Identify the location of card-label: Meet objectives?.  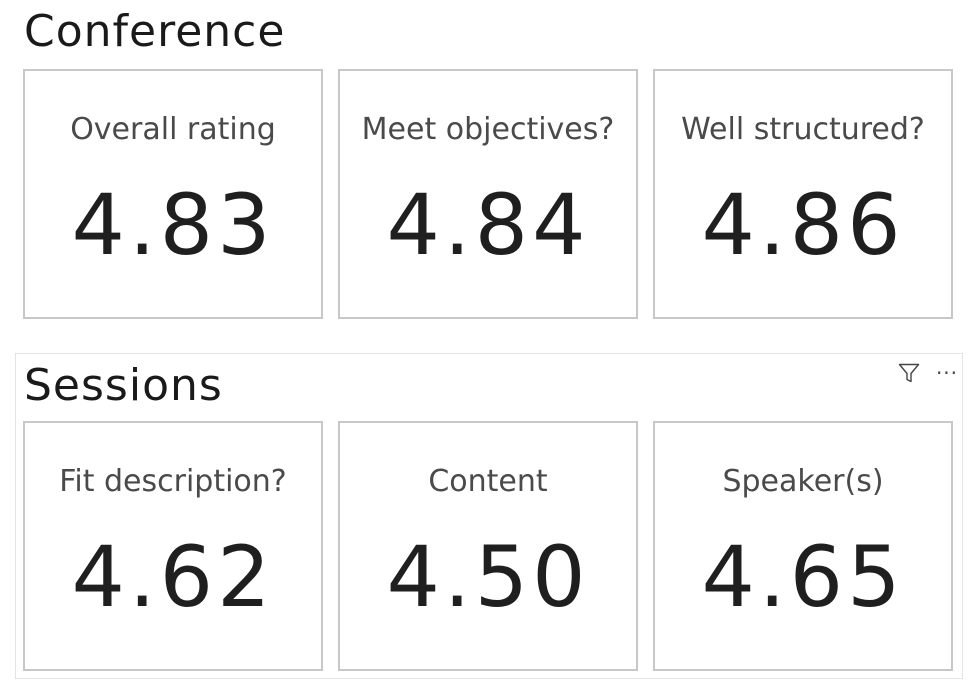
(488, 129).